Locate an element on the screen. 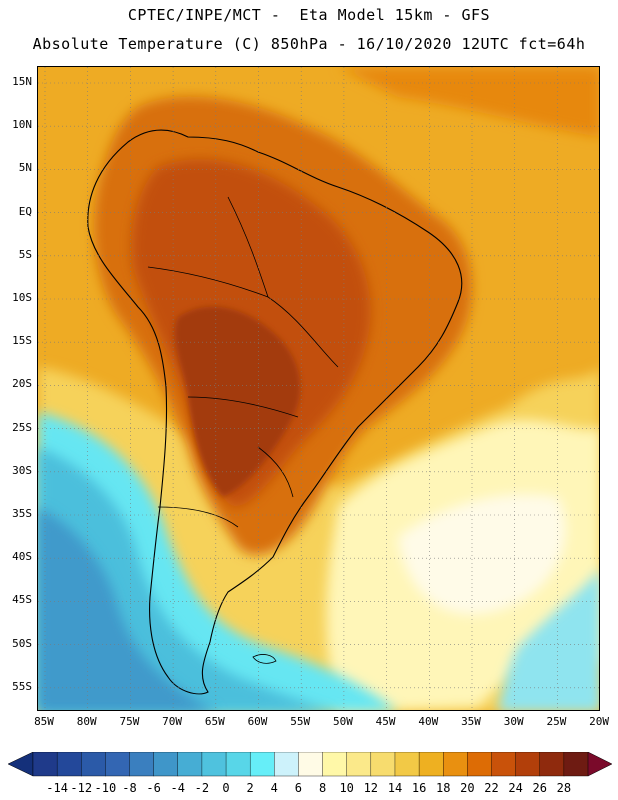 This screenshot has width=618, height=800. map-title-line-1: CPTEC/INPE/MCT - Eta Model 15km - GFS is located at coordinates (309, 15).